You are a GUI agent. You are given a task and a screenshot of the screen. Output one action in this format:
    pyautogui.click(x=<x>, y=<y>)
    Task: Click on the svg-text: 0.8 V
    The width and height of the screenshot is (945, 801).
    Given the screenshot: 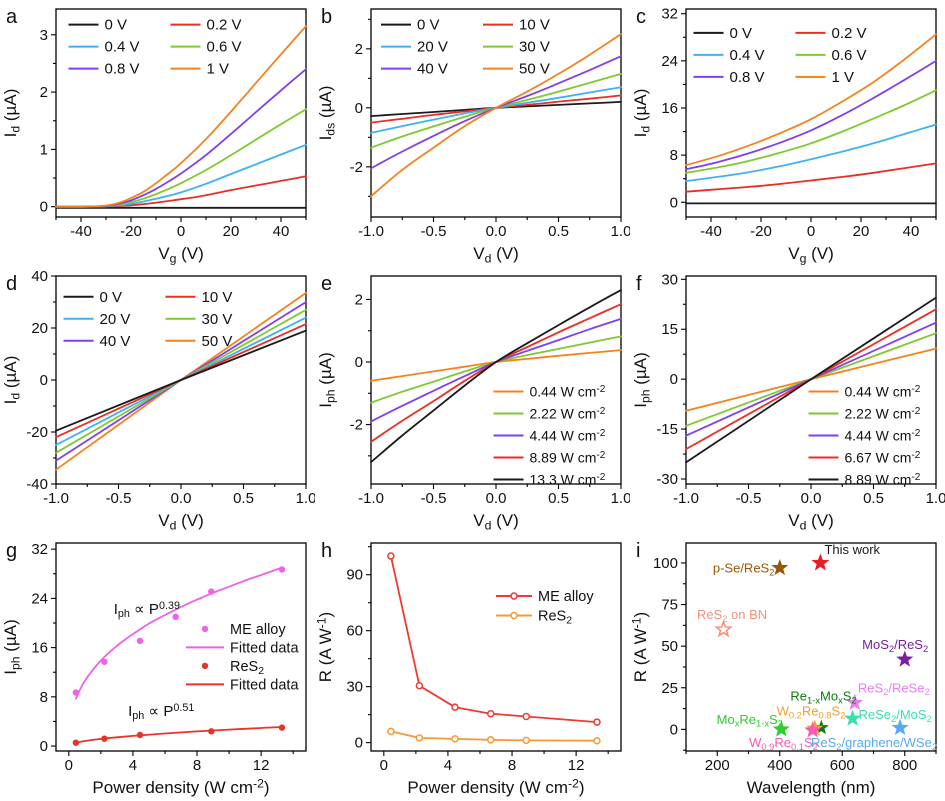 What is the action you would take?
    pyautogui.click(x=122, y=69)
    